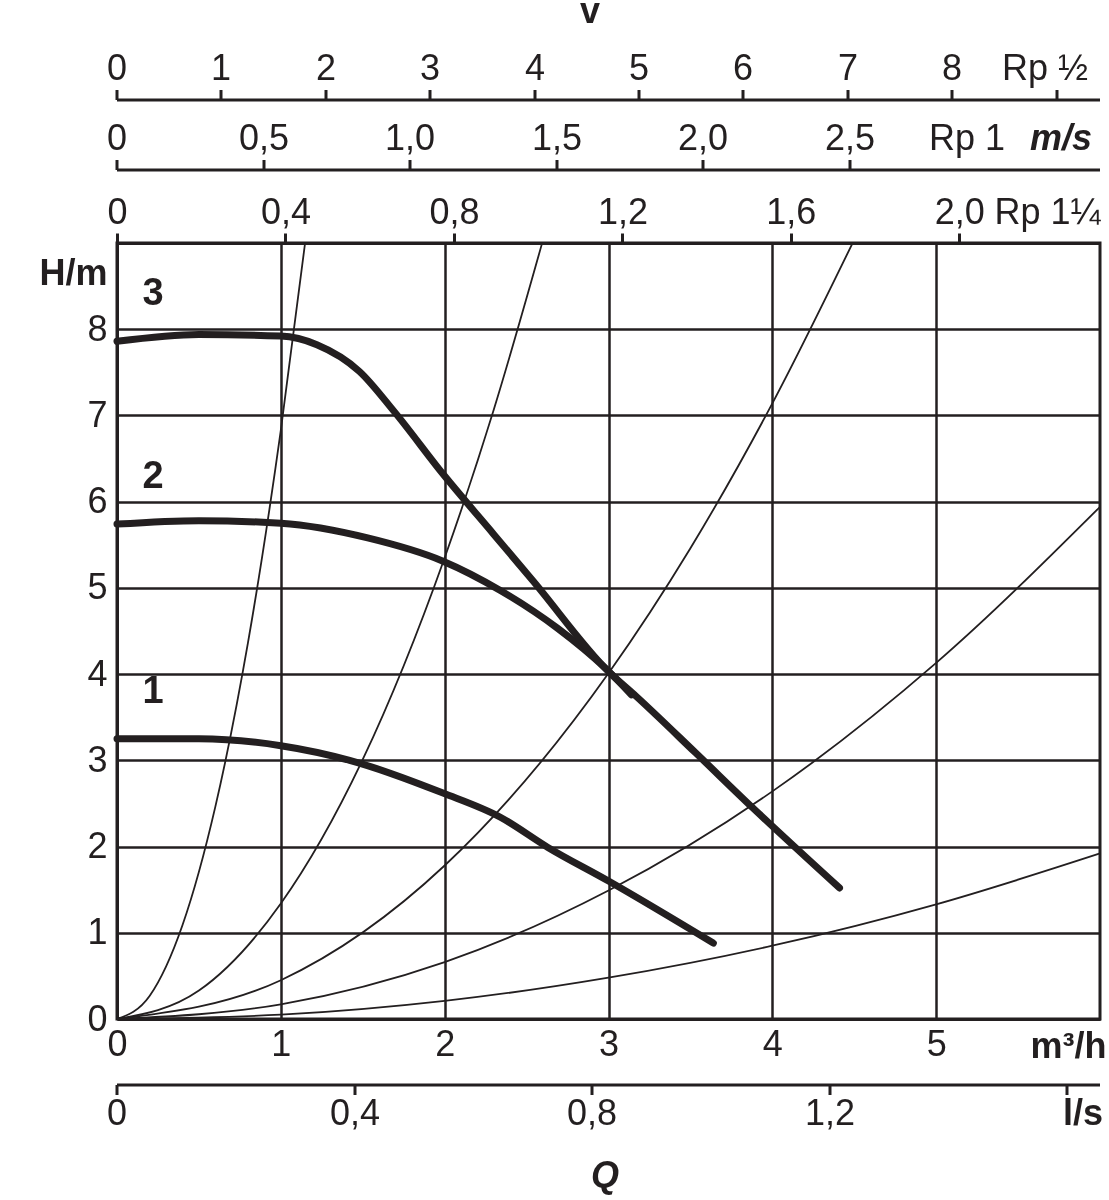 This screenshot has width=1109, height=1200. I want to click on y-axis-title: H/m, so click(73, 272).